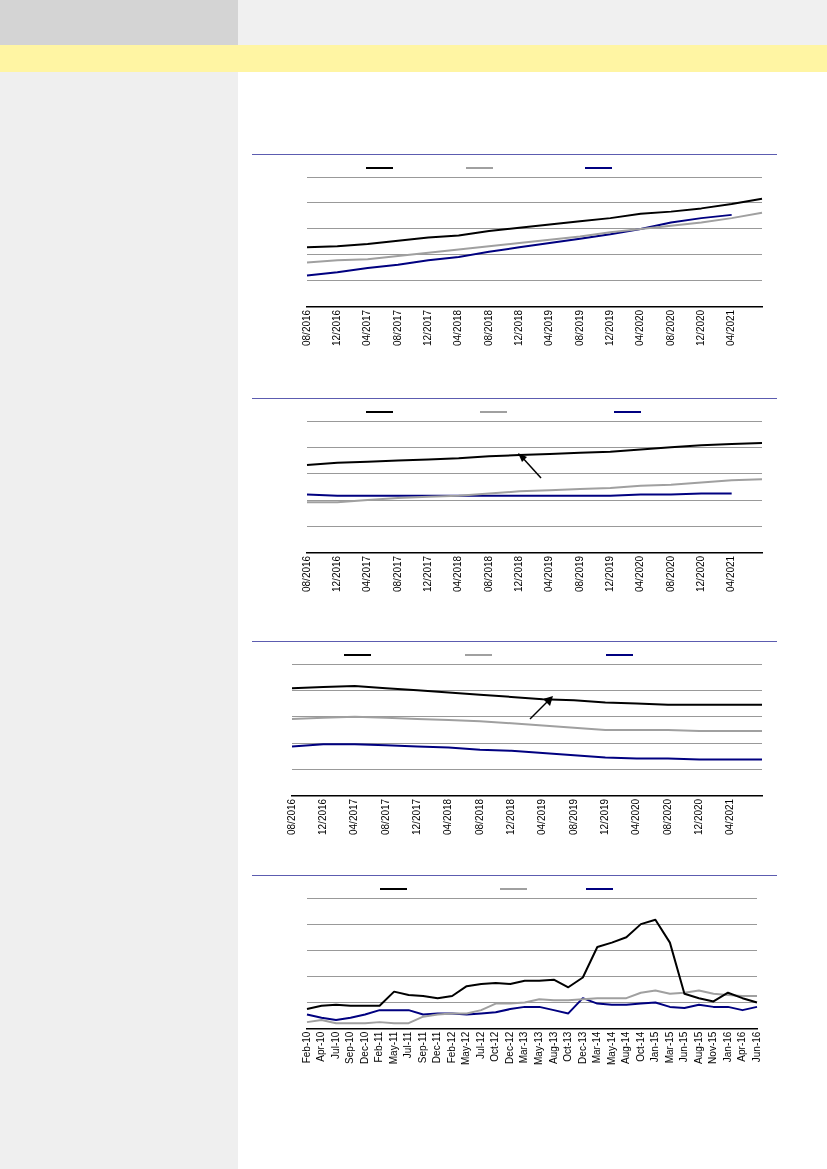 The image size is (827, 1169). I want to click on x-tick-label: May-12, so click(466, 1048).